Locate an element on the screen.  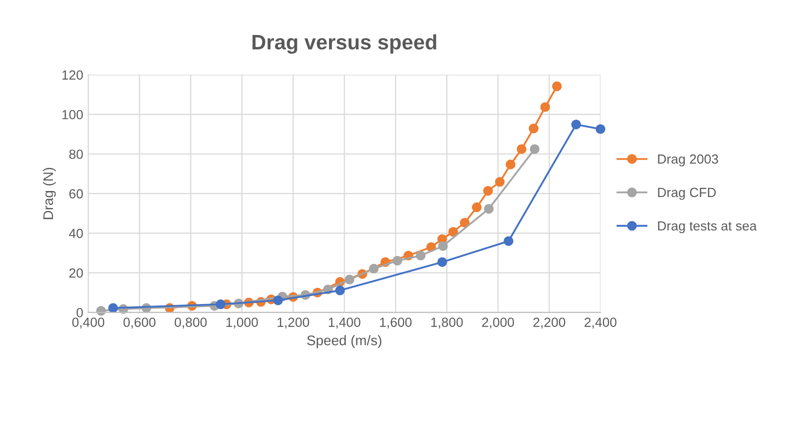
x-tick-label: 1,600 is located at coordinates (396, 323).